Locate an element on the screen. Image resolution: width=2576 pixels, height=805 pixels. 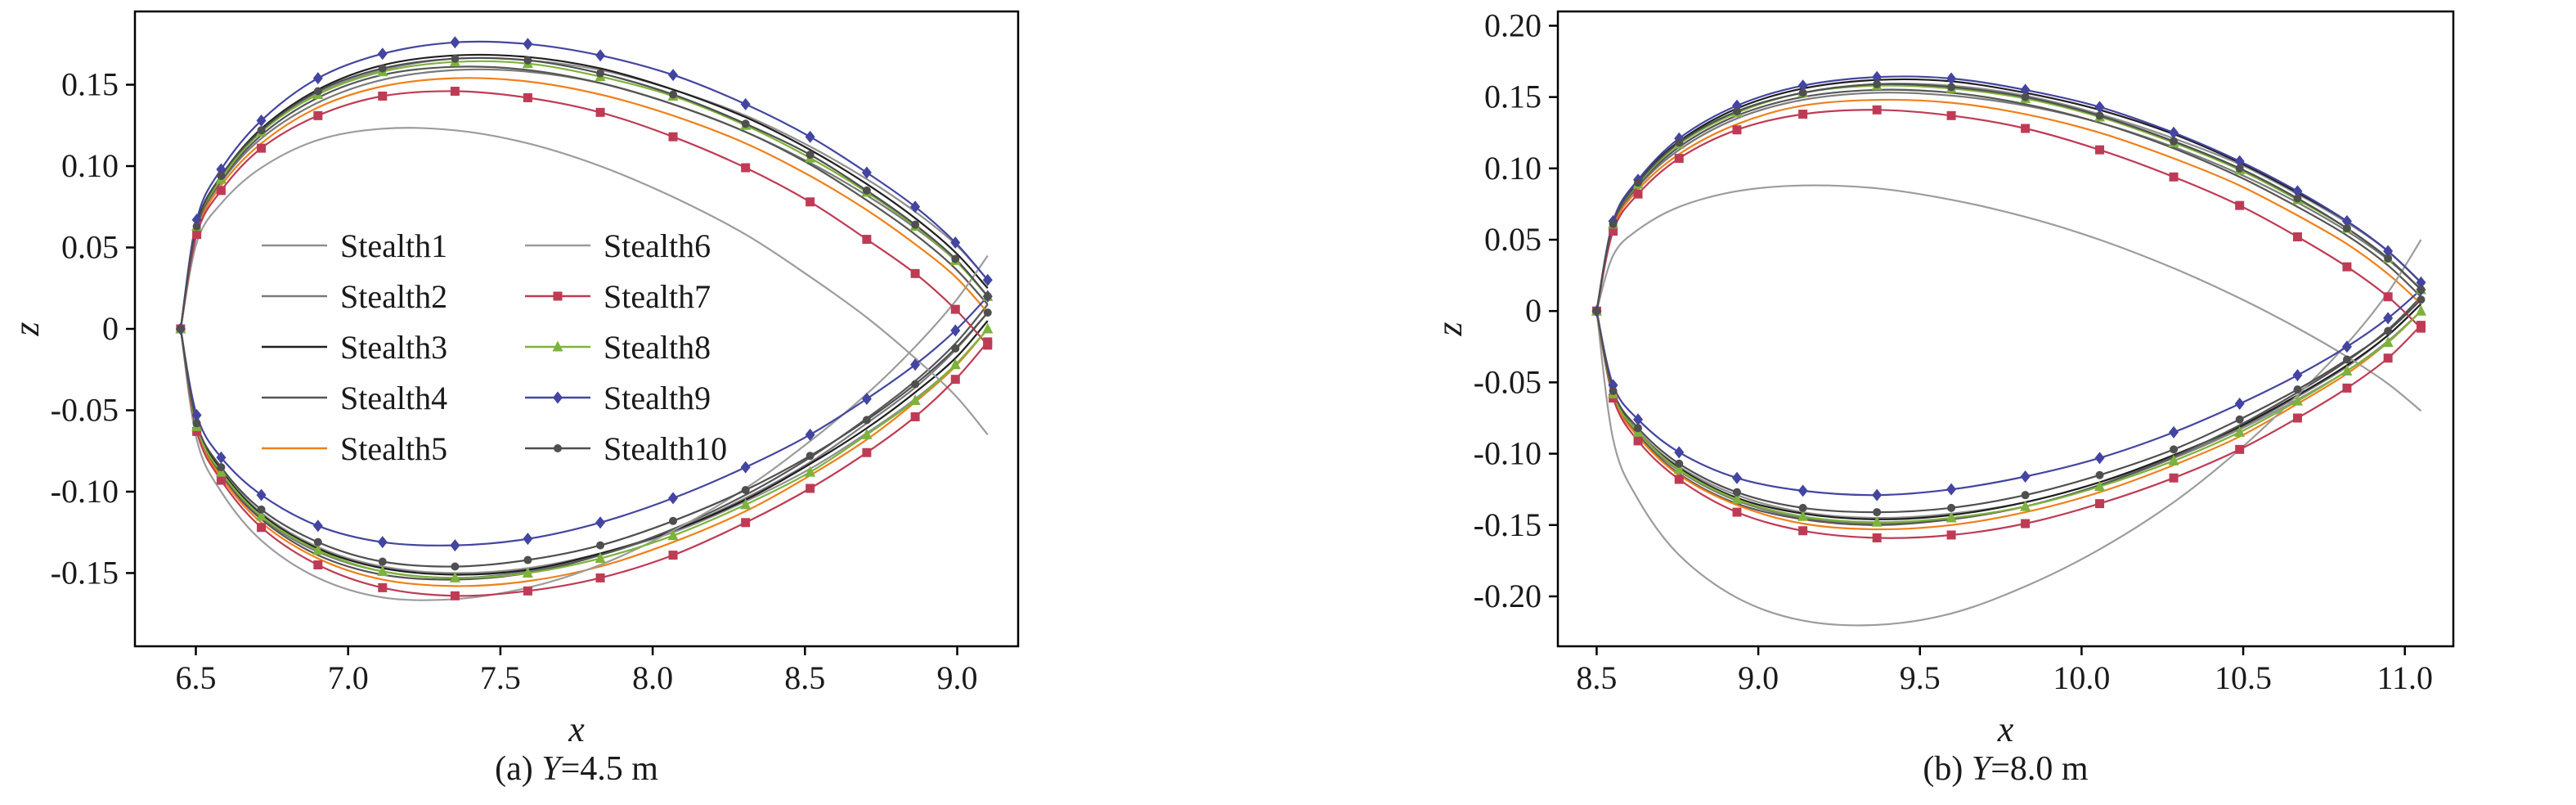
series-stealth9-upper is located at coordinates (2009, 193).